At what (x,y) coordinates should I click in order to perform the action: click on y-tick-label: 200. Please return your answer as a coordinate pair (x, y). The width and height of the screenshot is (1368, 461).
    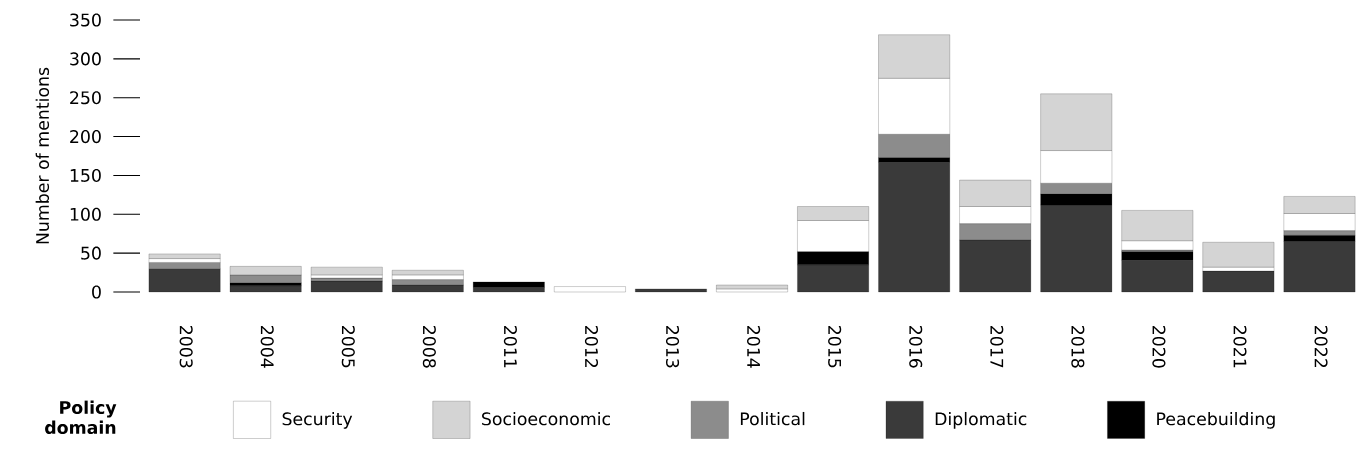
    Looking at the image, I should click on (85, 136).